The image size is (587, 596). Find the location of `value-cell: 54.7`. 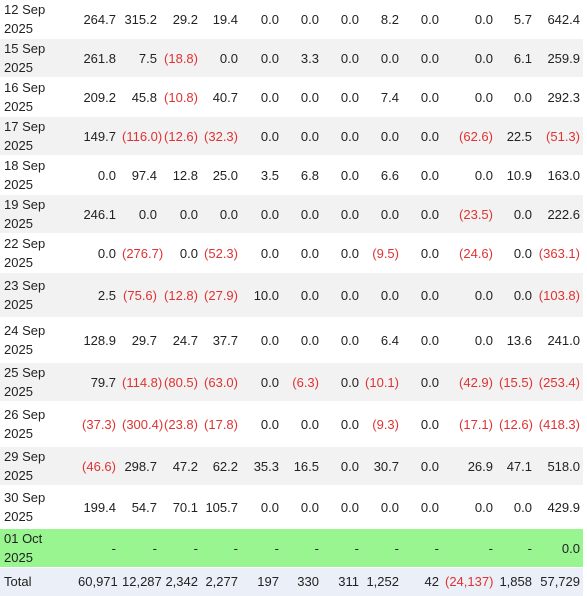

value-cell: 54.7 is located at coordinates (139, 507).